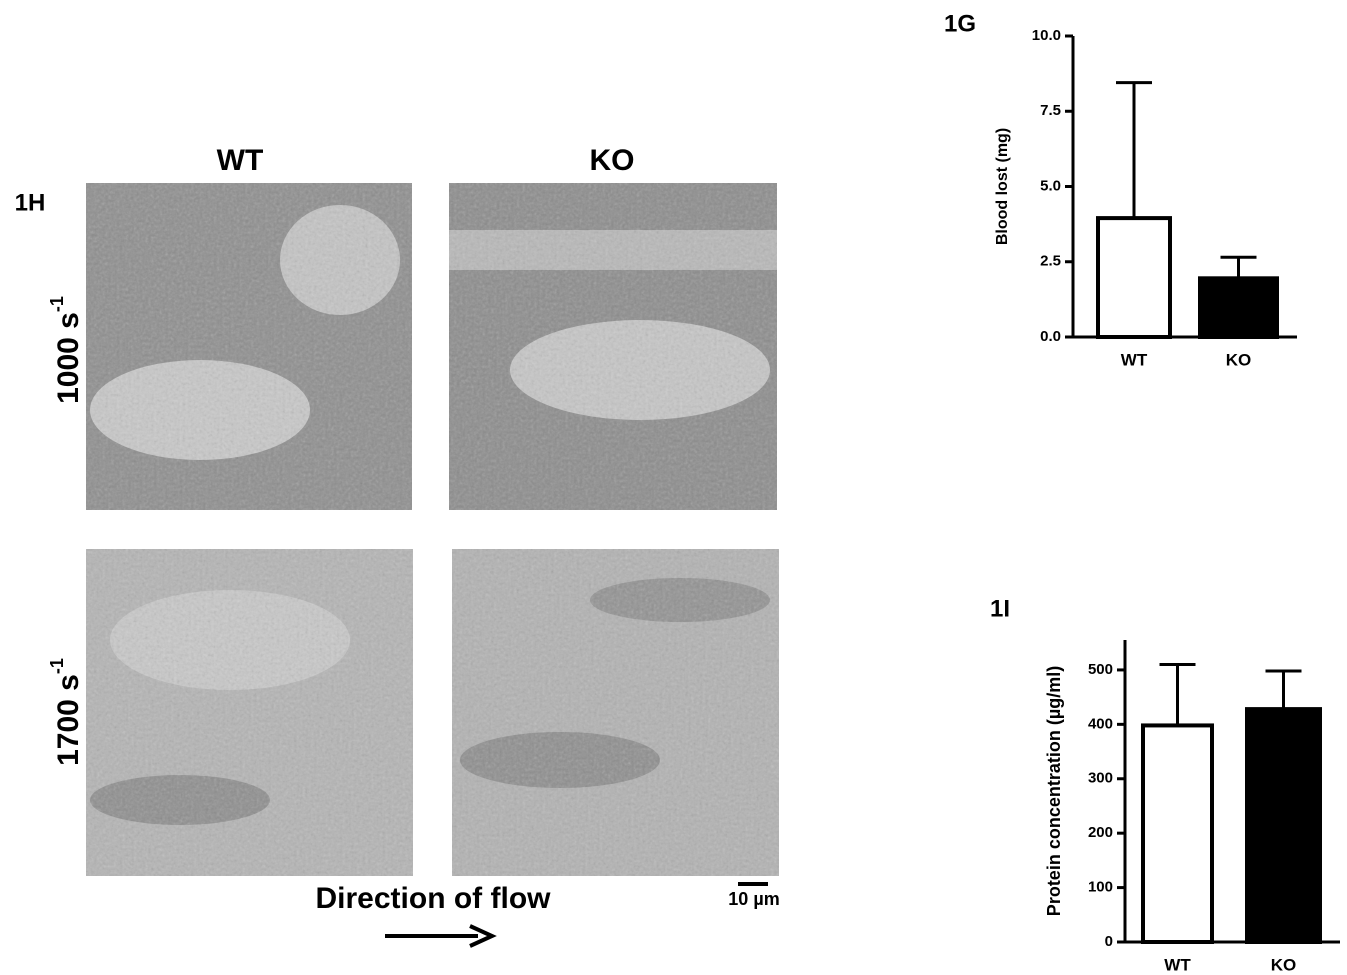 This screenshot has width=1347, height=975. I want to click on row-text: 1700 s, so click(68, 720).